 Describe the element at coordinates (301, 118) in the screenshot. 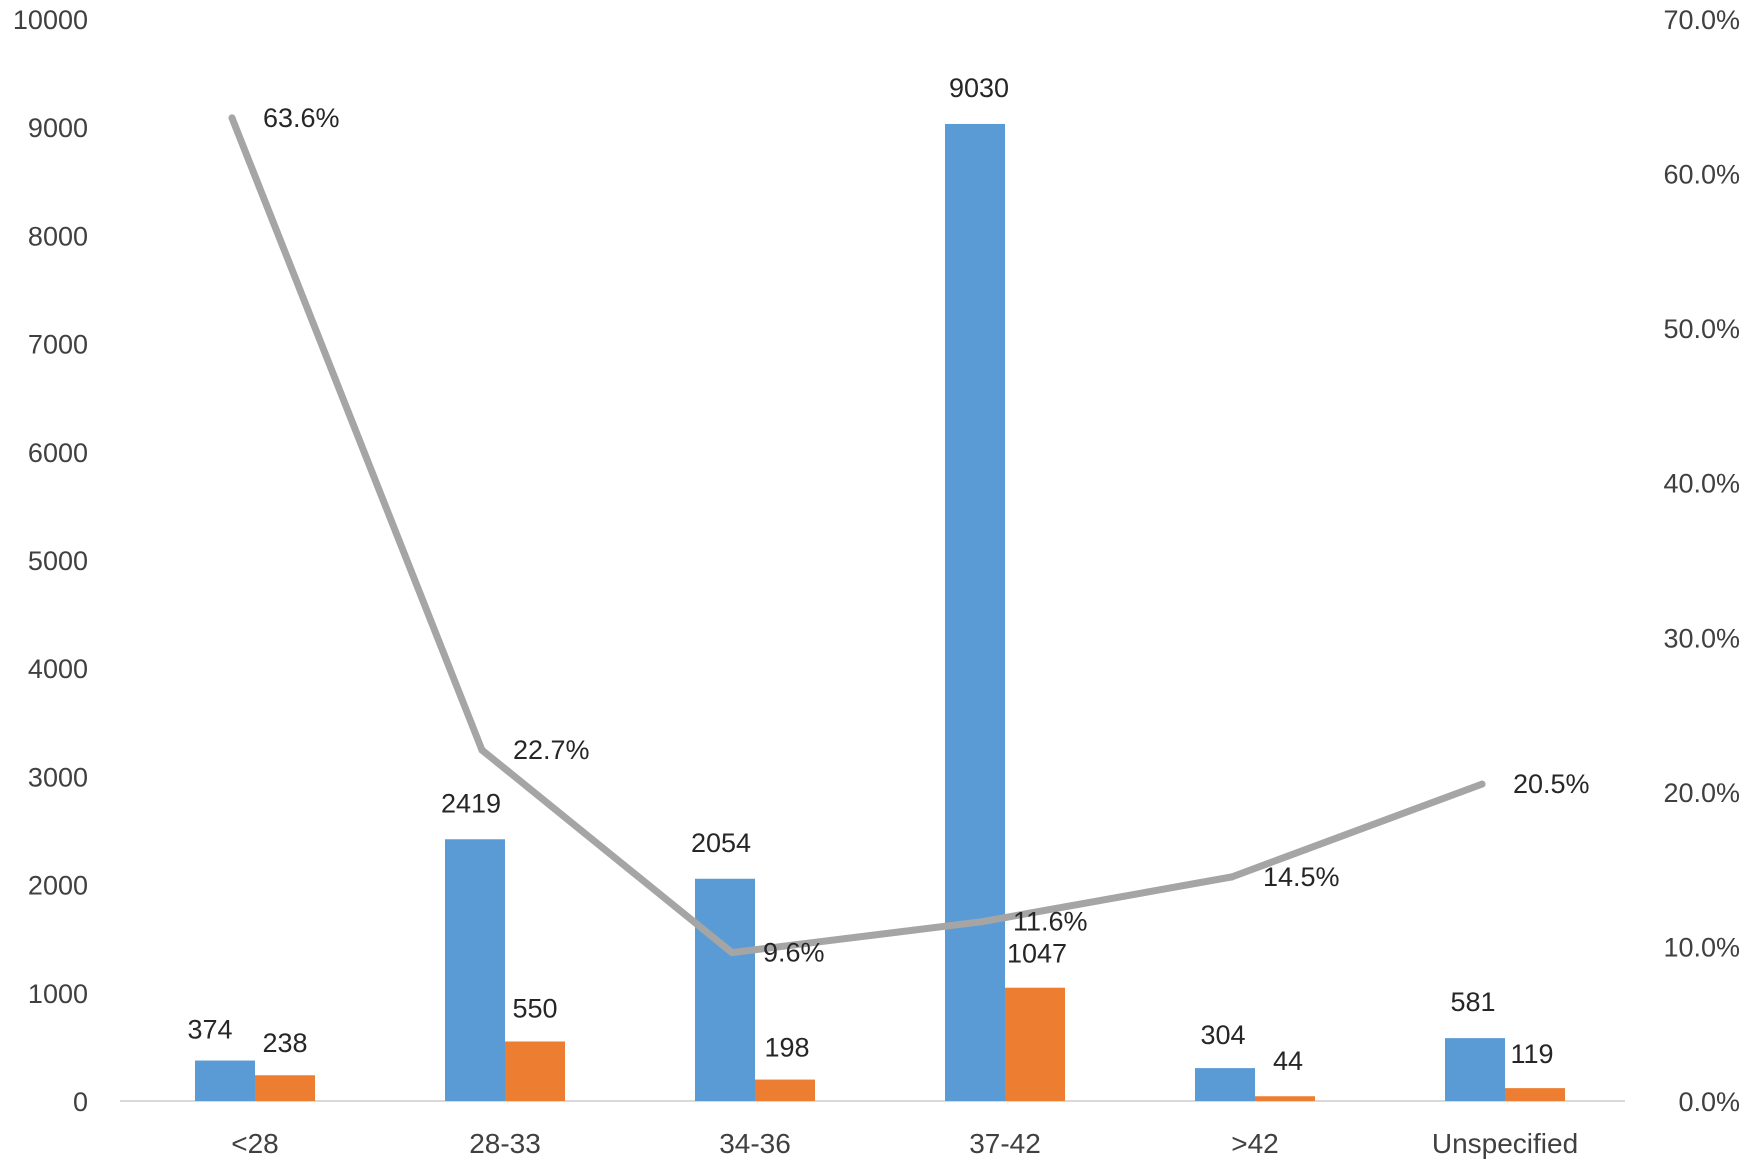

I see `line-data-label: 63.6%` at that location.